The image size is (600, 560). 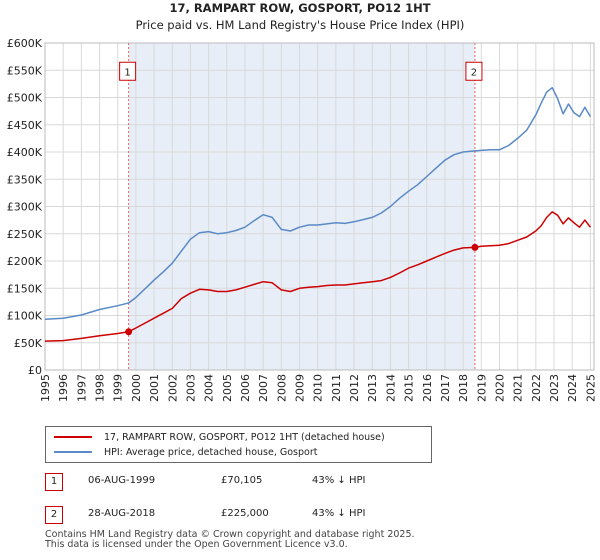 I want to click on x-tick-label: 2004, so click(x=209, y=388).